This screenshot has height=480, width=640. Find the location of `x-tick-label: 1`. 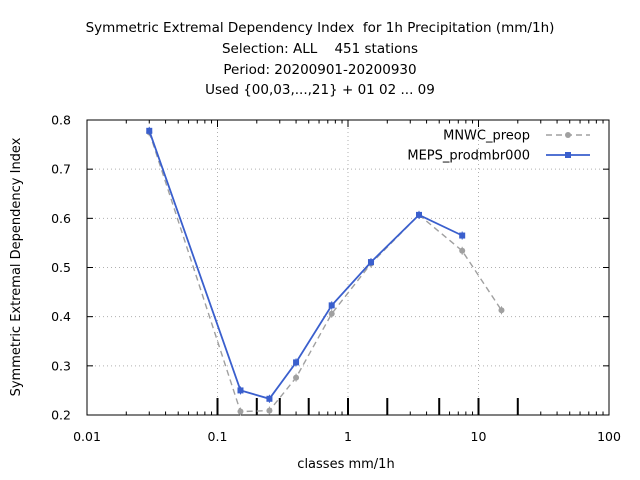

x-tick-label: 1 is located at coordinates (348, 436).